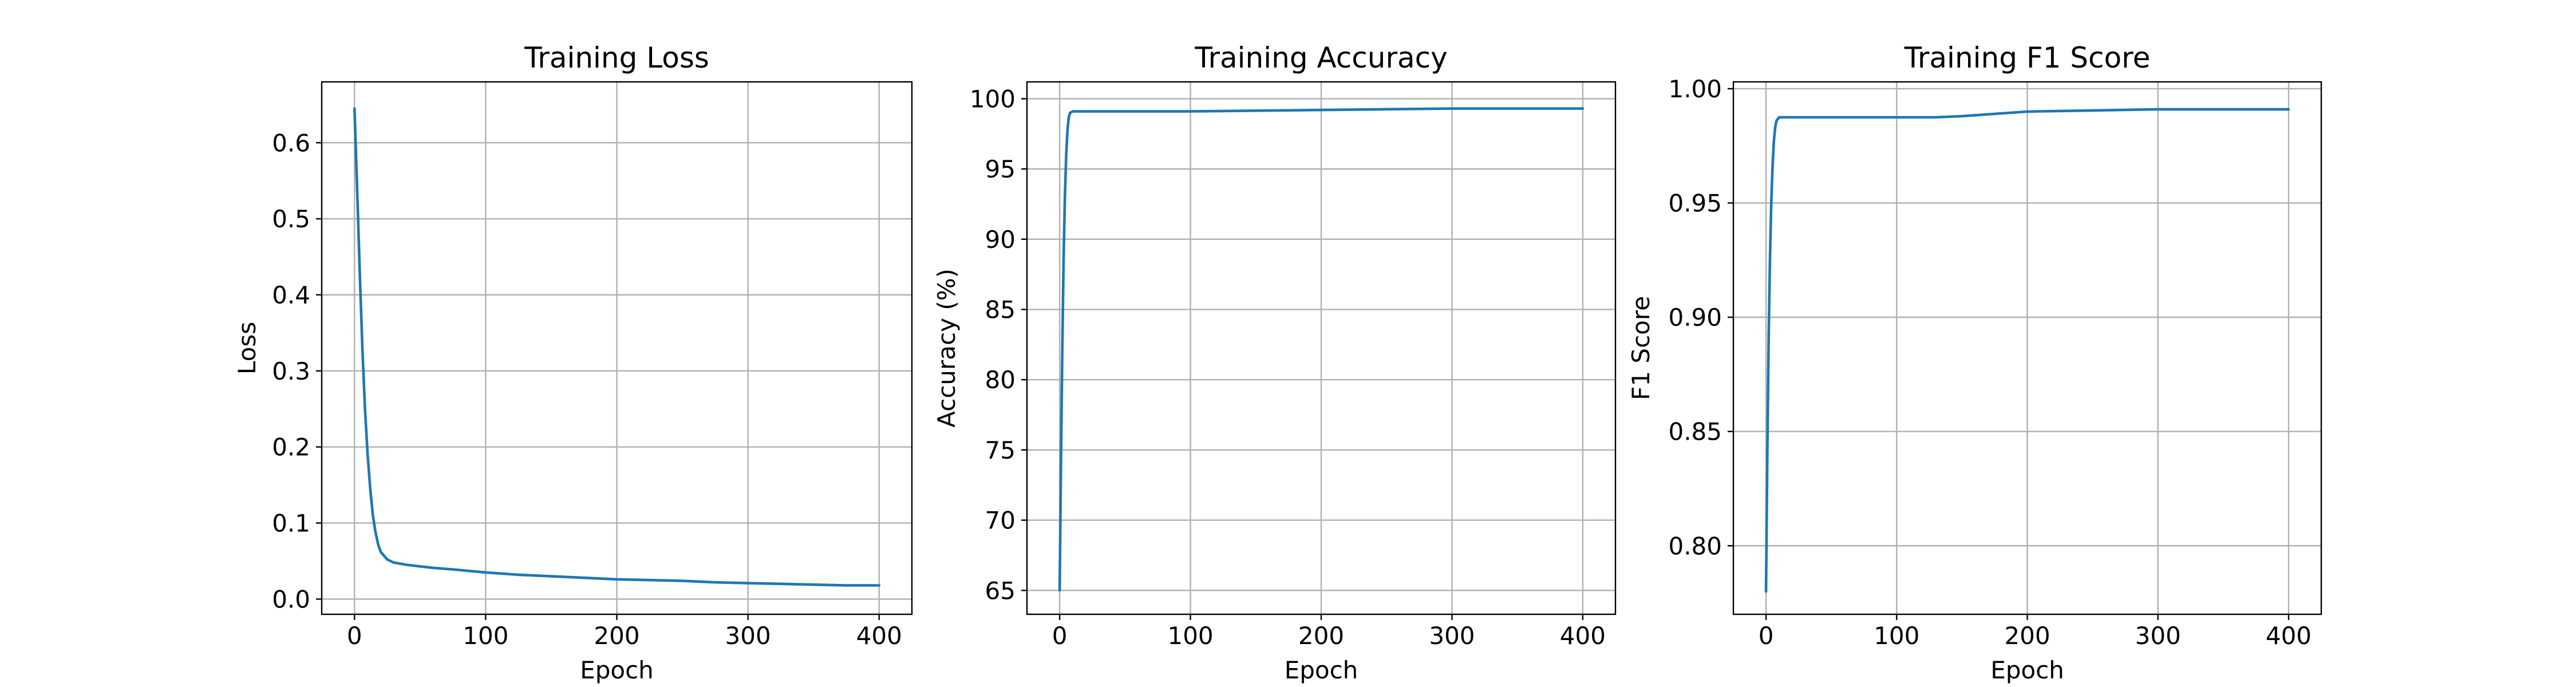 The height and width of the screenshot is (687, 2576). Describe the element at coordinates (291, 524) in the screenshot. I see `y-tick-label: 0.1` at that location.